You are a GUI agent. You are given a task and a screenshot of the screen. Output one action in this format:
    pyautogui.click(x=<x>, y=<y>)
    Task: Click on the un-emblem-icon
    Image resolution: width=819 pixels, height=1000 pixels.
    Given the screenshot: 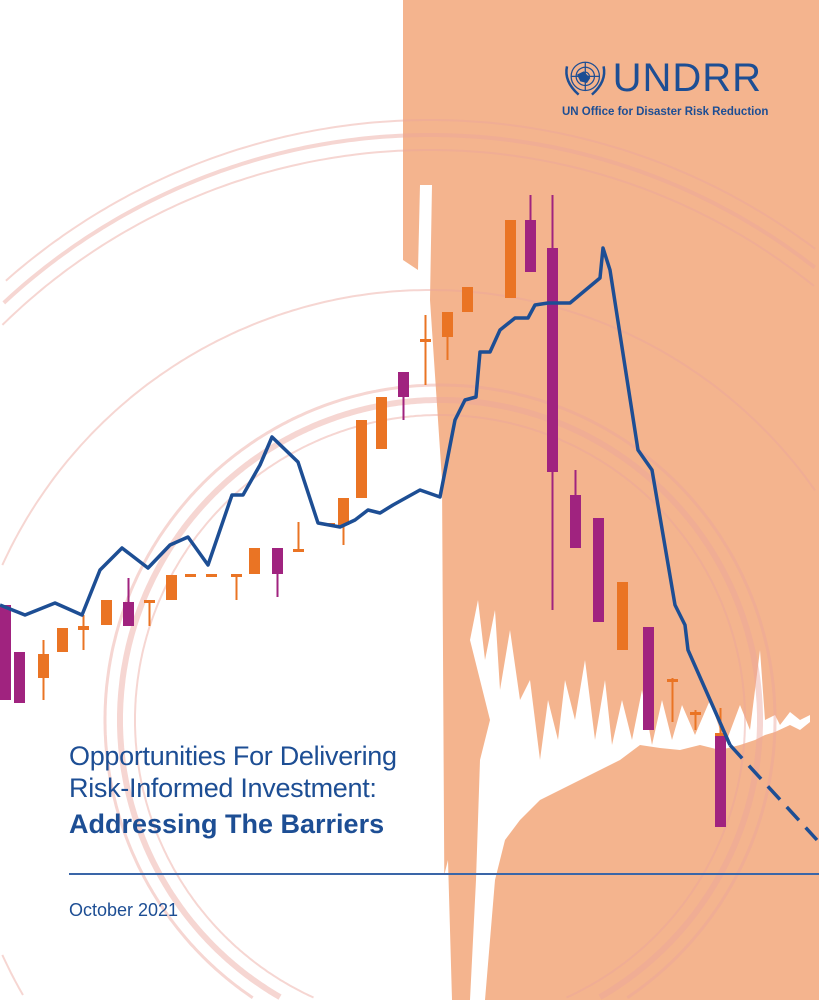 What is the action you would take?
    pyautogui.click(x=585, y=78)
    